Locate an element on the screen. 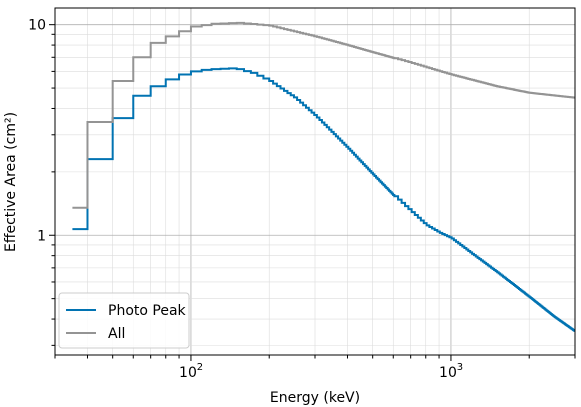 The height and width of the screenshot is (407, 581). y-axis-label: Effective Area (cm²) is located at coordinates (11, 182).